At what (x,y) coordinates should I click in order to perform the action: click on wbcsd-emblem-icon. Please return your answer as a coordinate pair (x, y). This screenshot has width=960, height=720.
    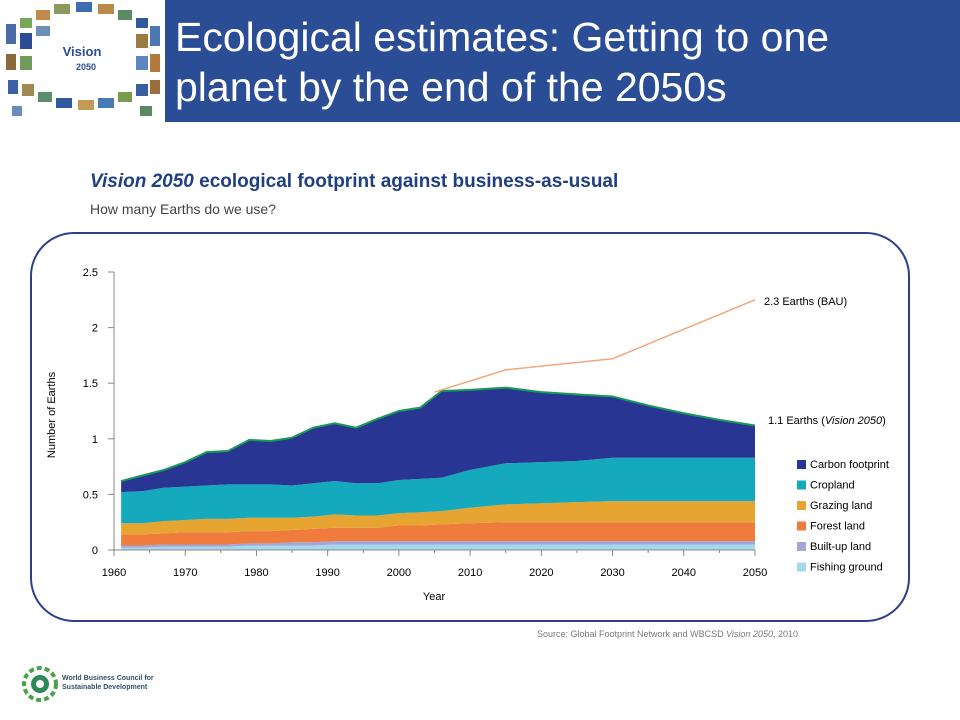
    Looking at the image, I should click on (40, 684).